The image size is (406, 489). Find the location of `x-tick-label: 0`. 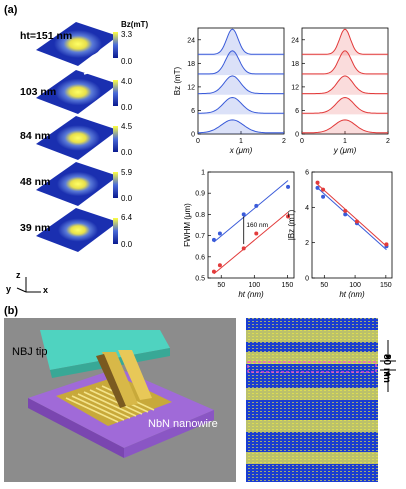

x-tick-label: 0 is located at coordinates (302, 141).